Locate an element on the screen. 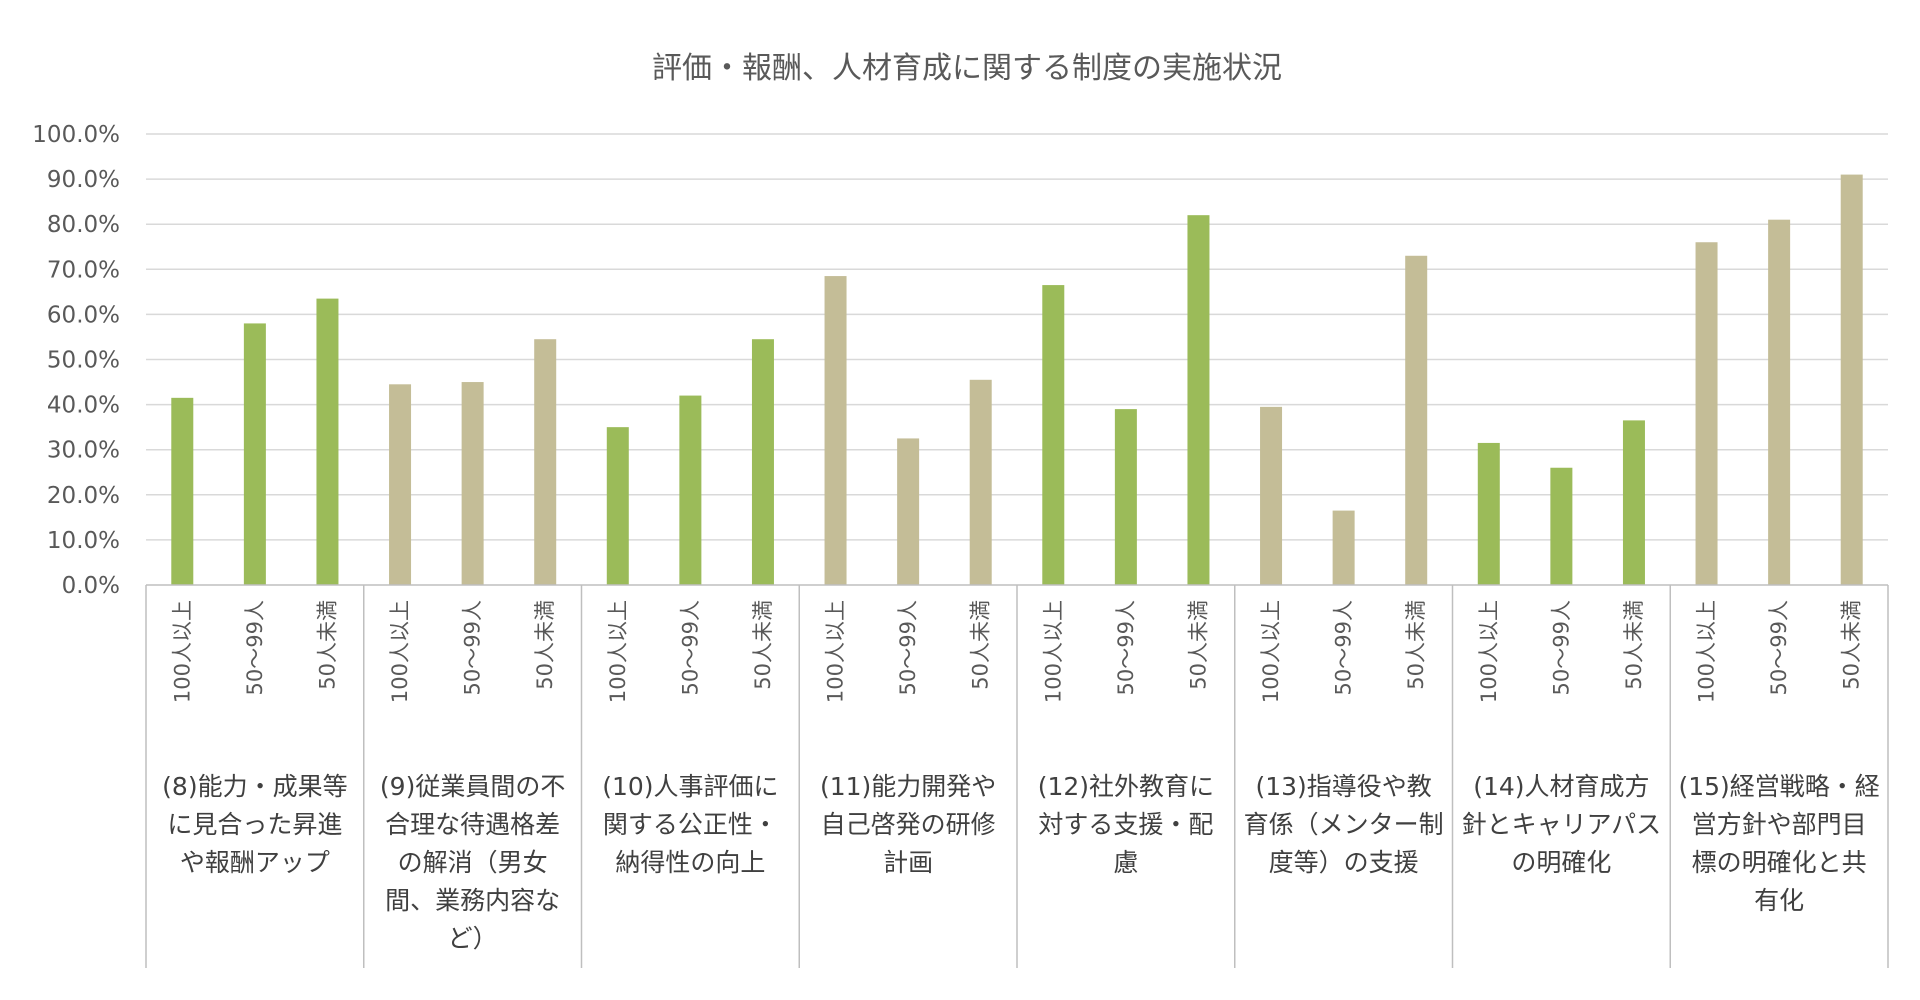 The width and height of the screenshot is (1920, 1000). group-label-line: 対する支援・配 is located at coordinates (1125, 824).